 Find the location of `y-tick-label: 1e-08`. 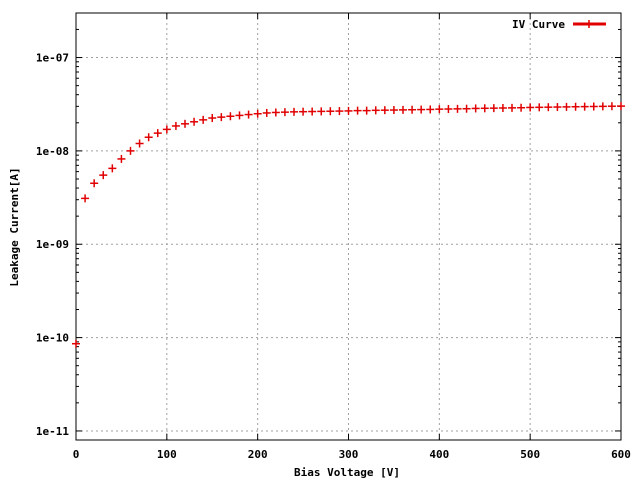

y-tick-label: 1e-08 is located at coordinates (52, 151).